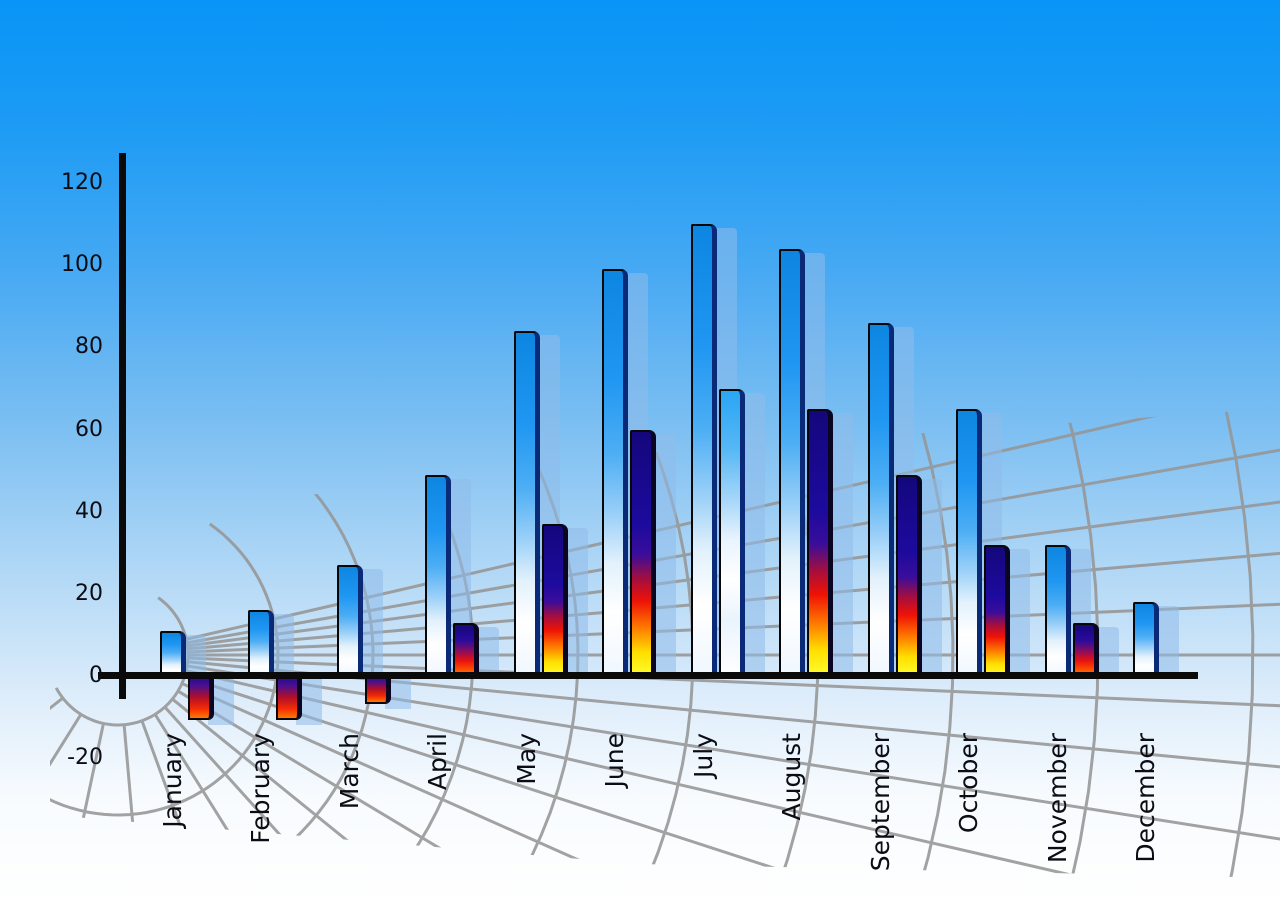 Image resolution: width=1280 pixels, height=905 pixels. I want to click on bar-october-series2, so click(997, 611).